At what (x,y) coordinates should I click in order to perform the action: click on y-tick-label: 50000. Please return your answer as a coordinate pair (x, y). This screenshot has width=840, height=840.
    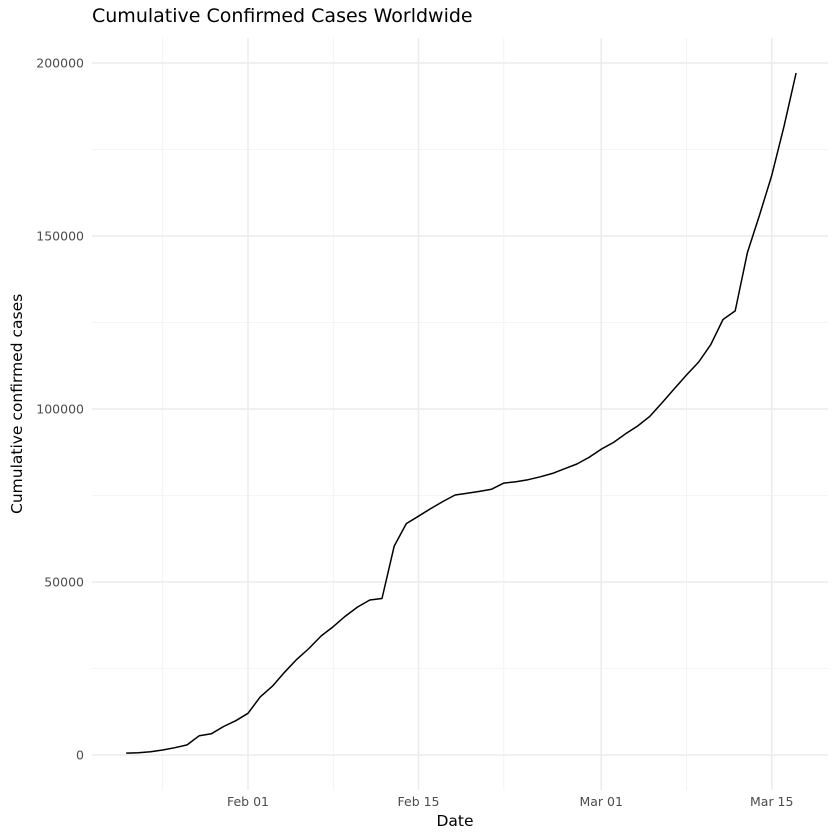
    Looking at the image, I should click on (64, 582).